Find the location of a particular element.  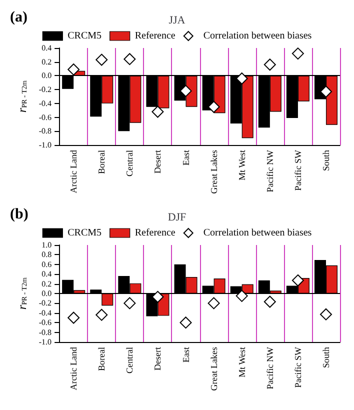

text: (b) is located at coordinates (19, 214).